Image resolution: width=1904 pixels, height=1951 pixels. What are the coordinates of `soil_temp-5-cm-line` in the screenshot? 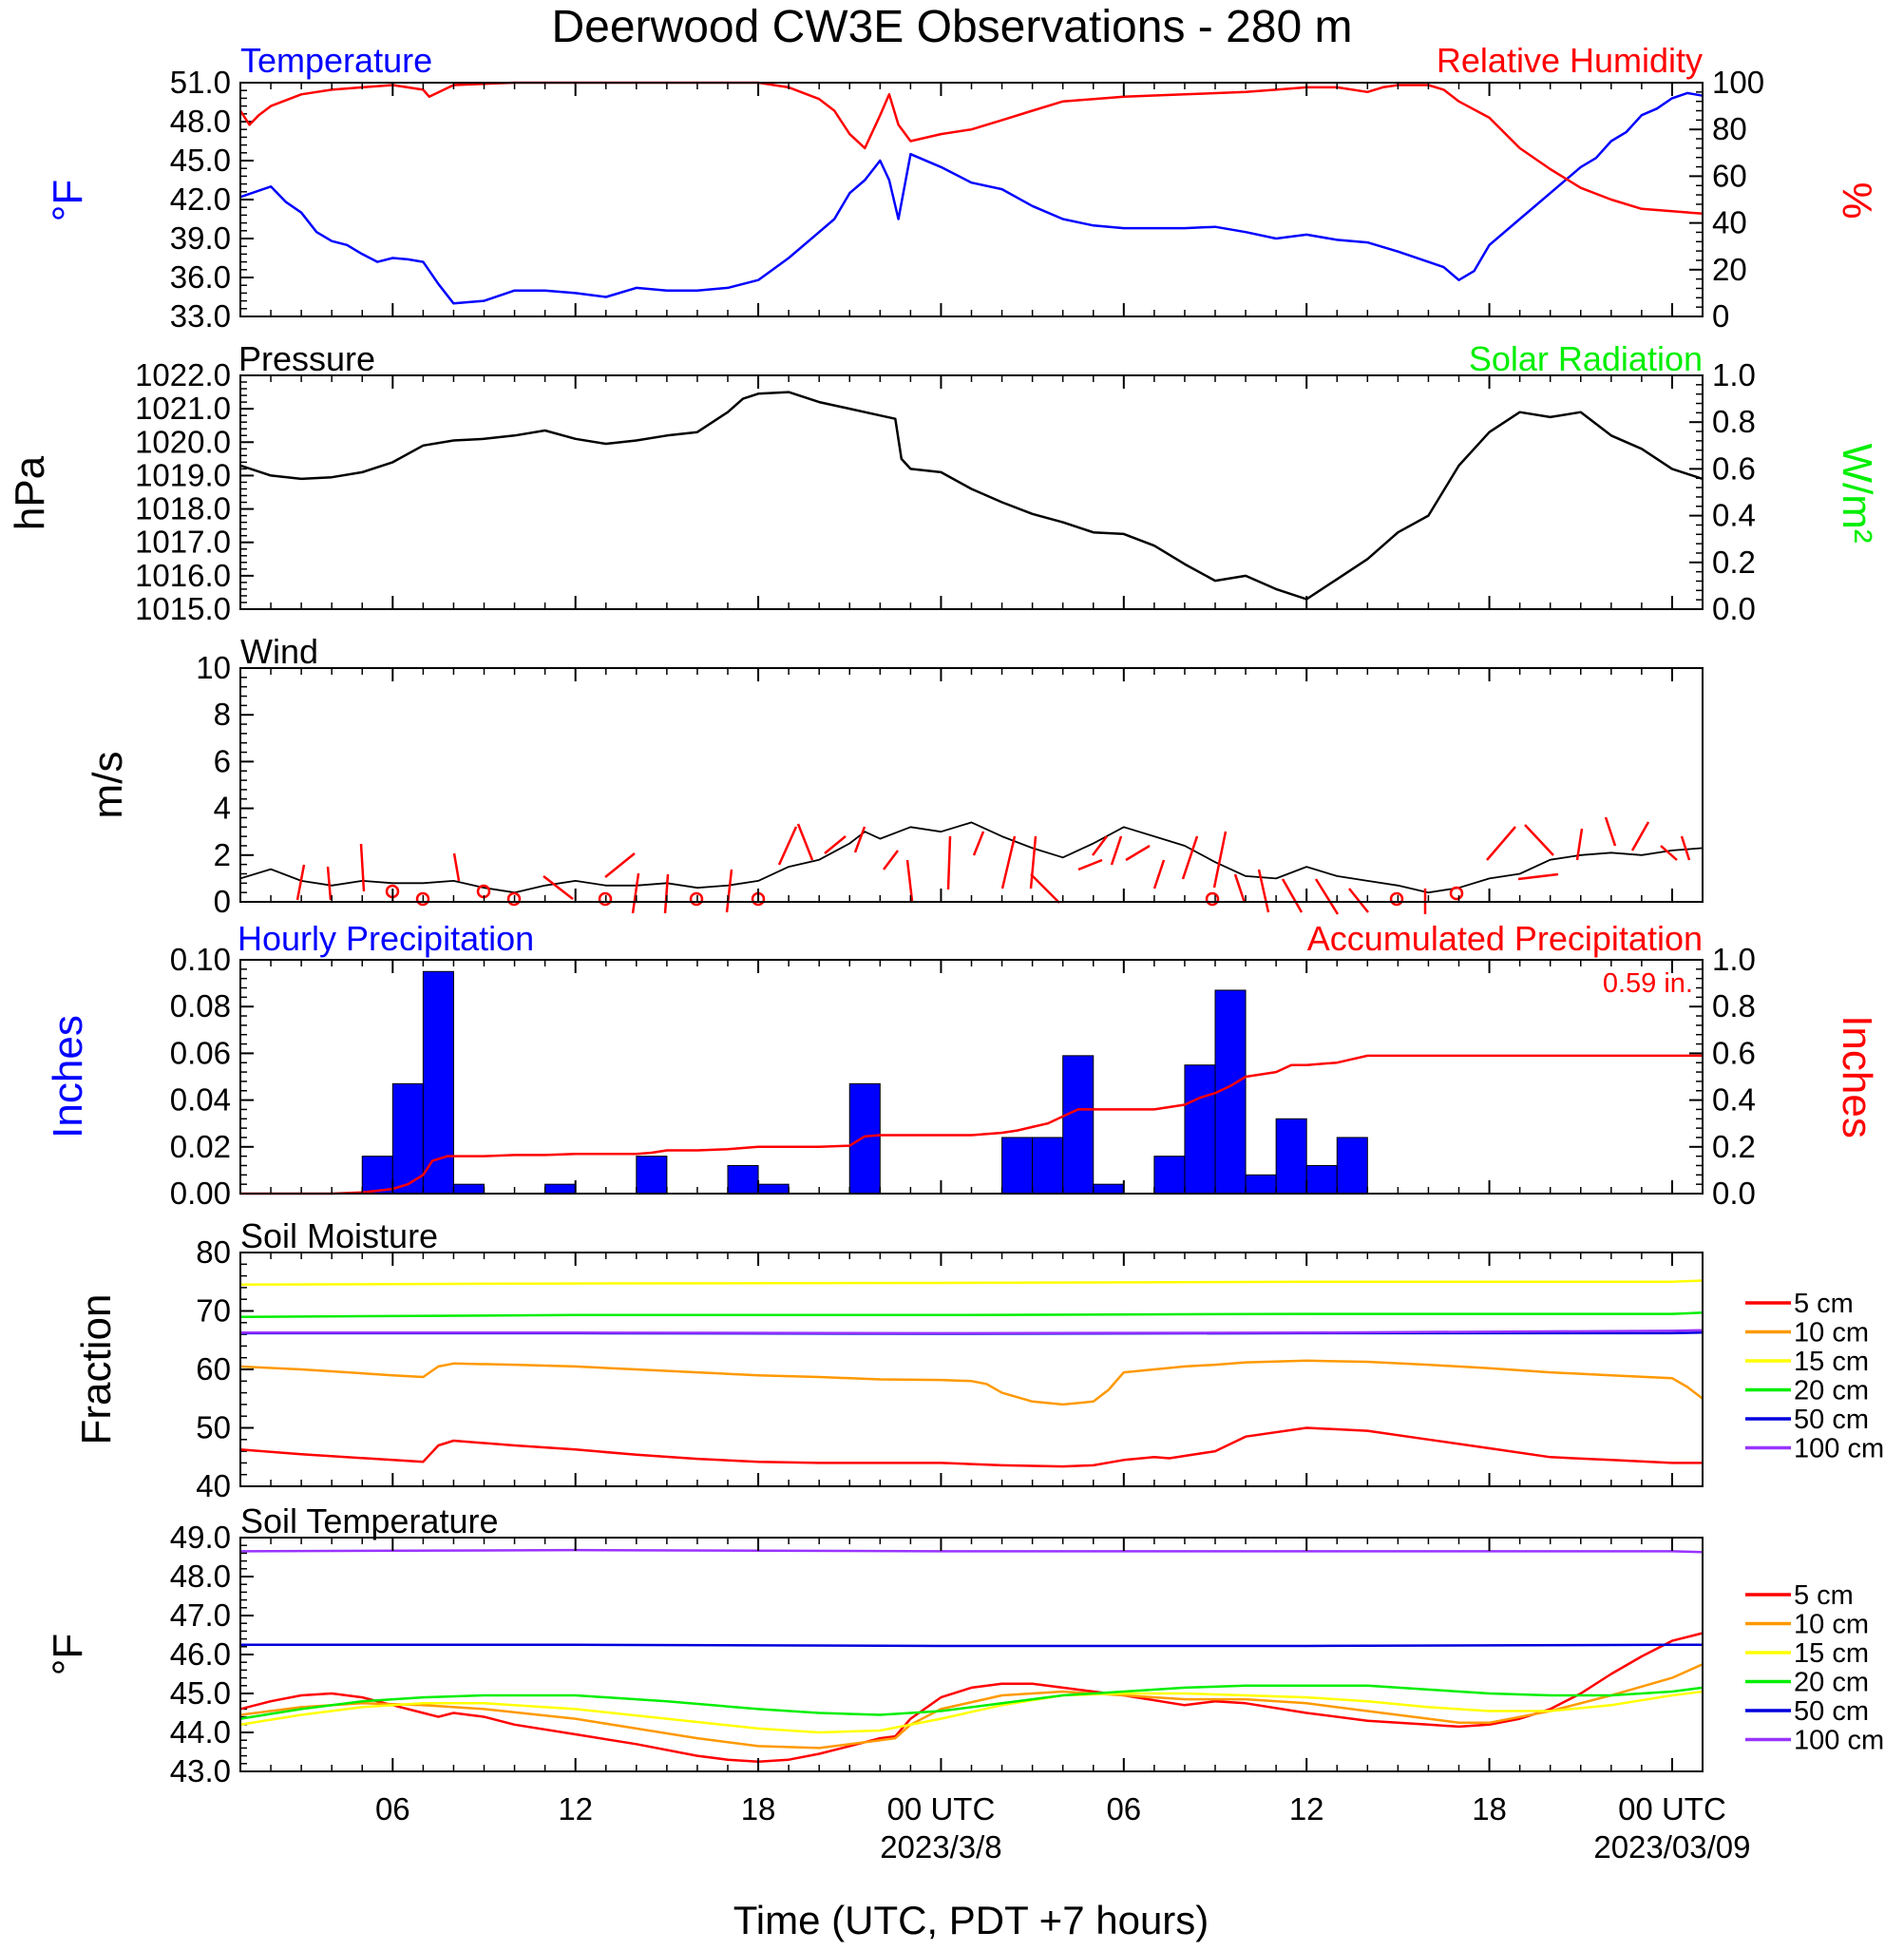 It's located at (971, 1698).